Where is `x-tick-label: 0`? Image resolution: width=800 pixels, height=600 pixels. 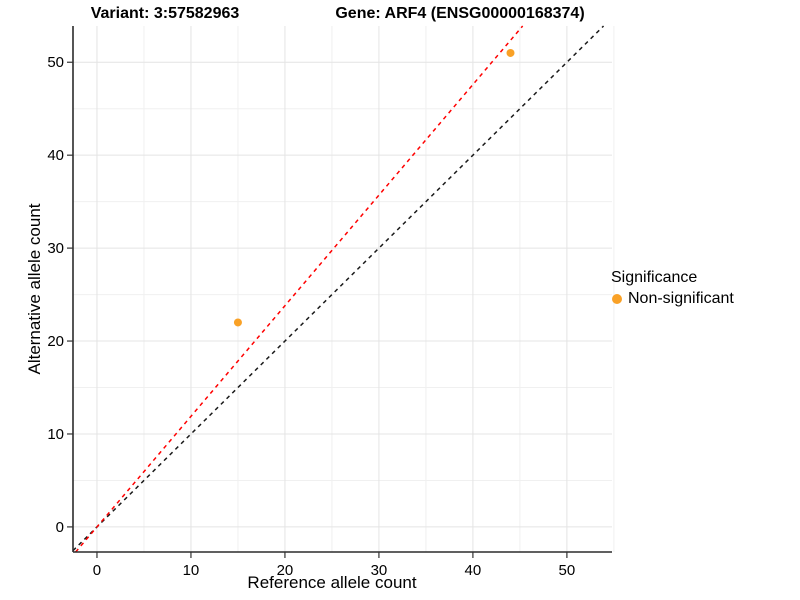 x-tick-label: 0 is located at coordinates (97, 570).